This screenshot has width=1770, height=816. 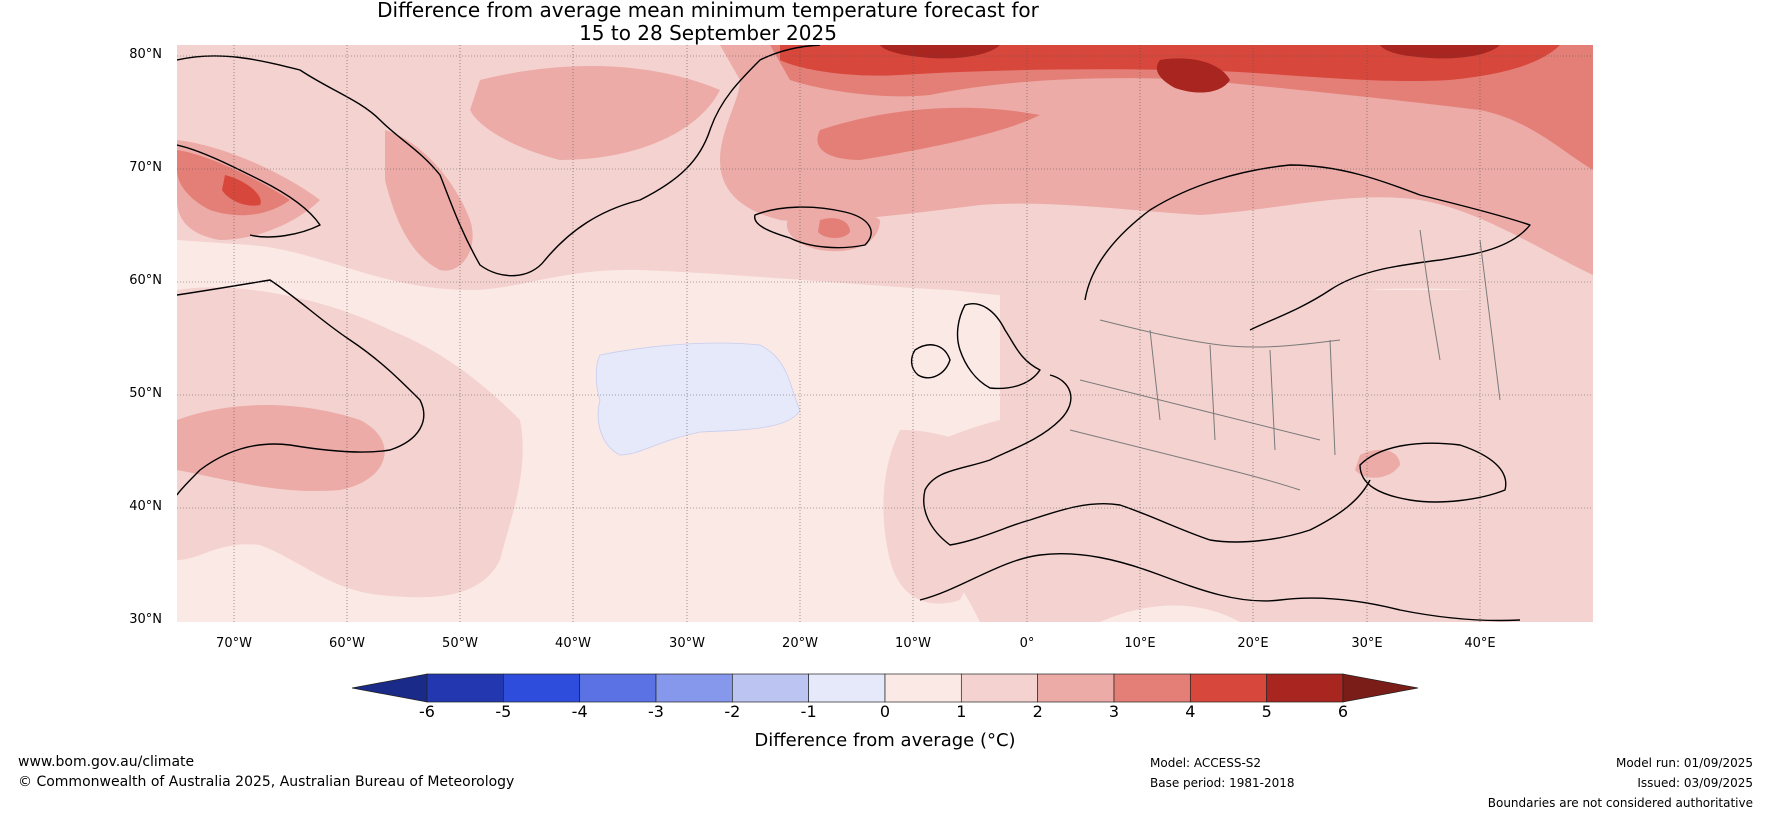 I want to click on colorbar-label: Difference from average (°C), so click(x=885, y=740).